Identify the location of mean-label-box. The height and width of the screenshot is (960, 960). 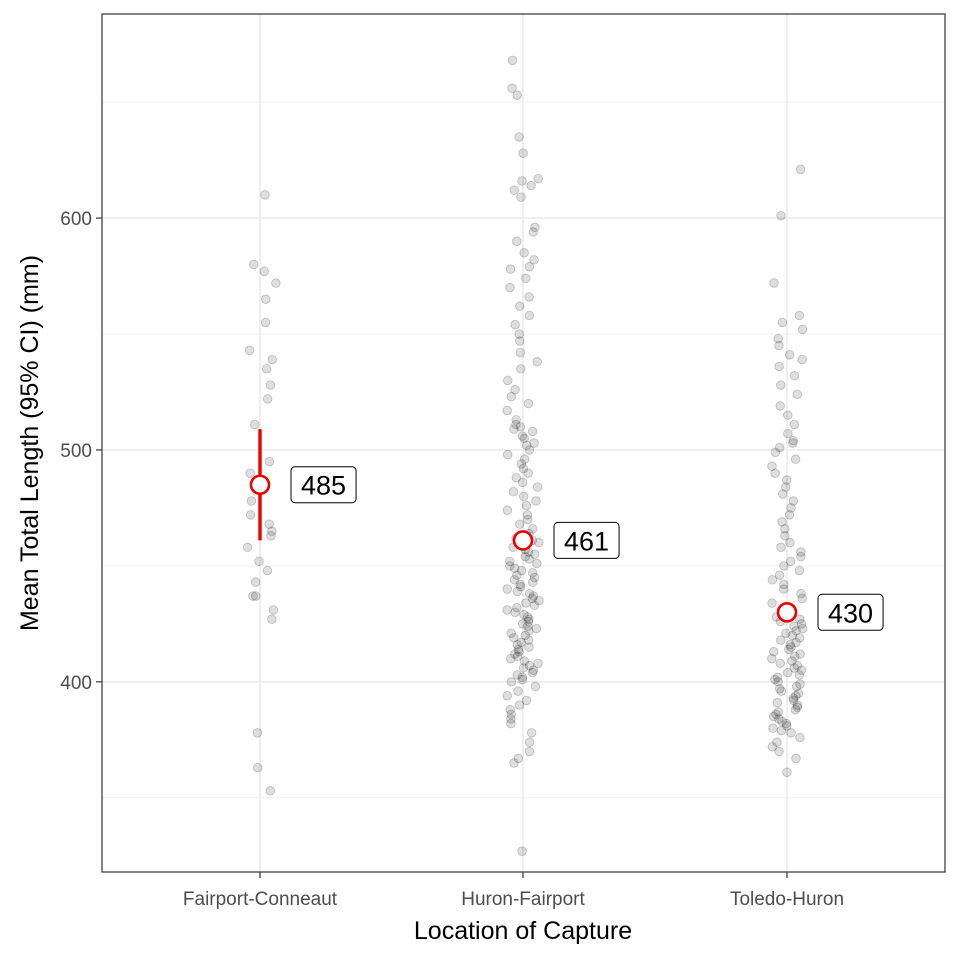
(586, 540).